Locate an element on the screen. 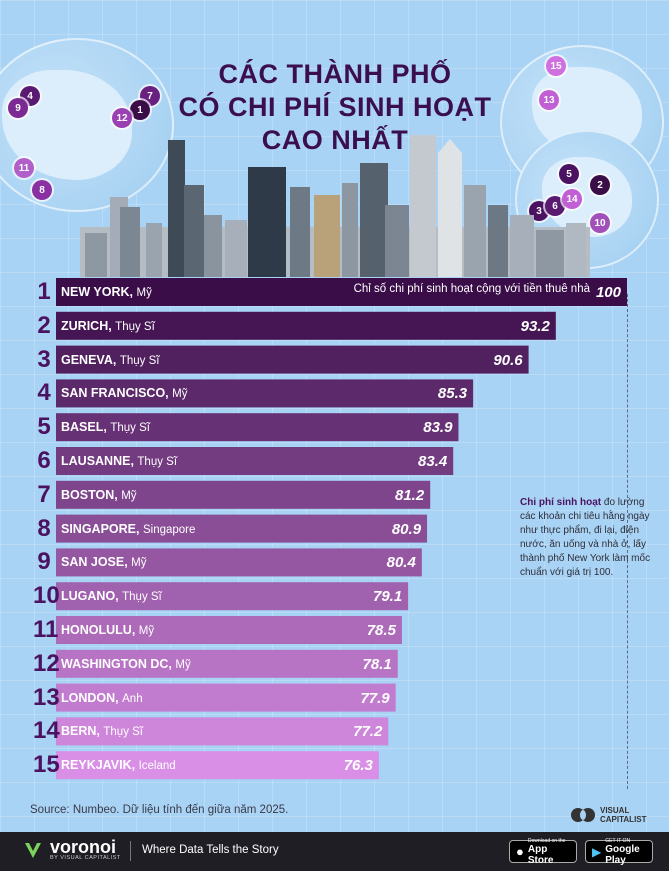  play-triangle-icon: ▶ is located at coordinates (597, 851).